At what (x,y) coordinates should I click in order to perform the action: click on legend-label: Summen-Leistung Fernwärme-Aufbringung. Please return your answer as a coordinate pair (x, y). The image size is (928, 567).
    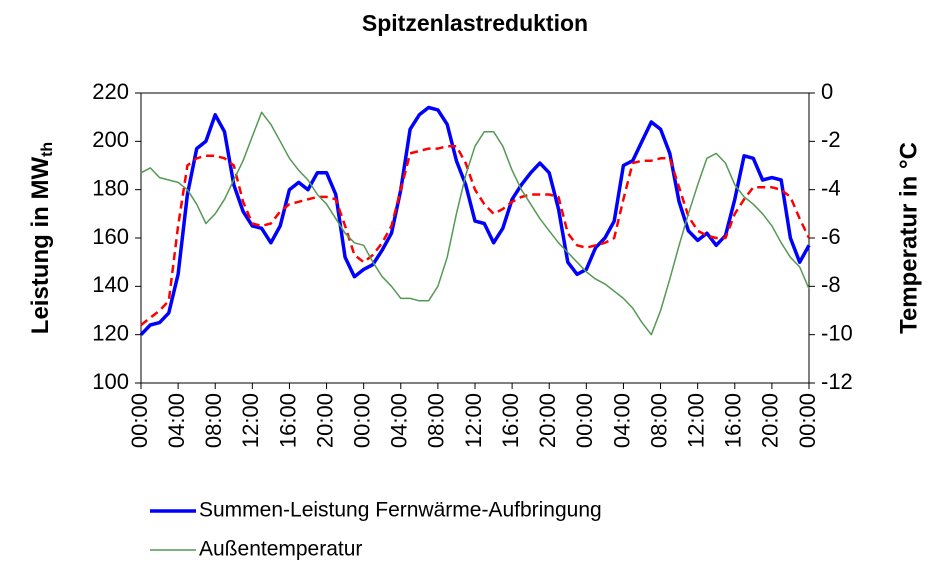
    Looking at the image, I should click on (400, 510).